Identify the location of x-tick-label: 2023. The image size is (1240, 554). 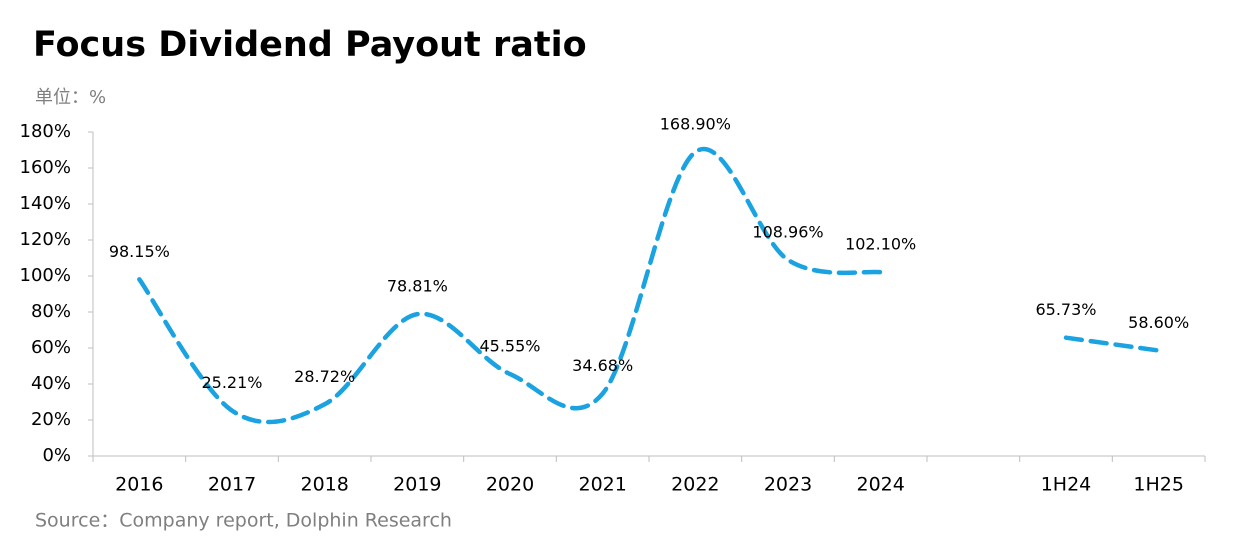
(788, 485).